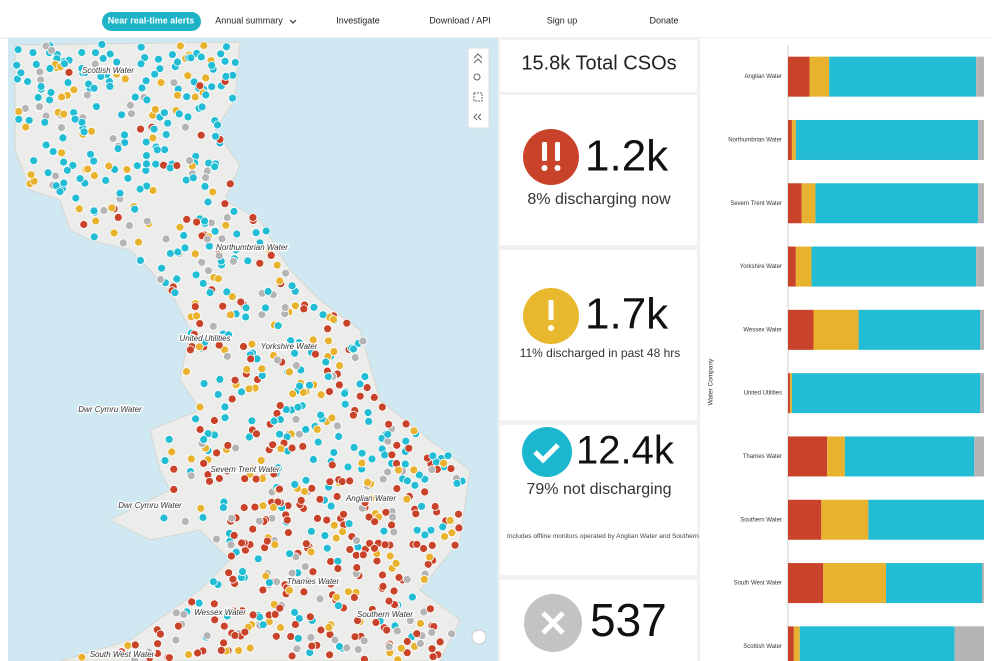  What do you see at coordinates (460, 20) in the screenshot?
I see `nav-item: Download / API` at bounding box center [460, 20].